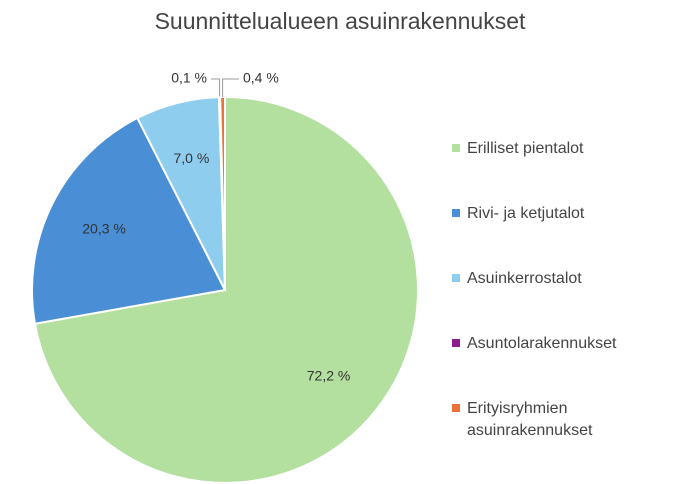 Image resolution: width=688 pixels, height=484 pixels. Describe the element at coordinates (525, 148) in the screenshot. I see `legend-label: Erilliset pientalot` at that location.